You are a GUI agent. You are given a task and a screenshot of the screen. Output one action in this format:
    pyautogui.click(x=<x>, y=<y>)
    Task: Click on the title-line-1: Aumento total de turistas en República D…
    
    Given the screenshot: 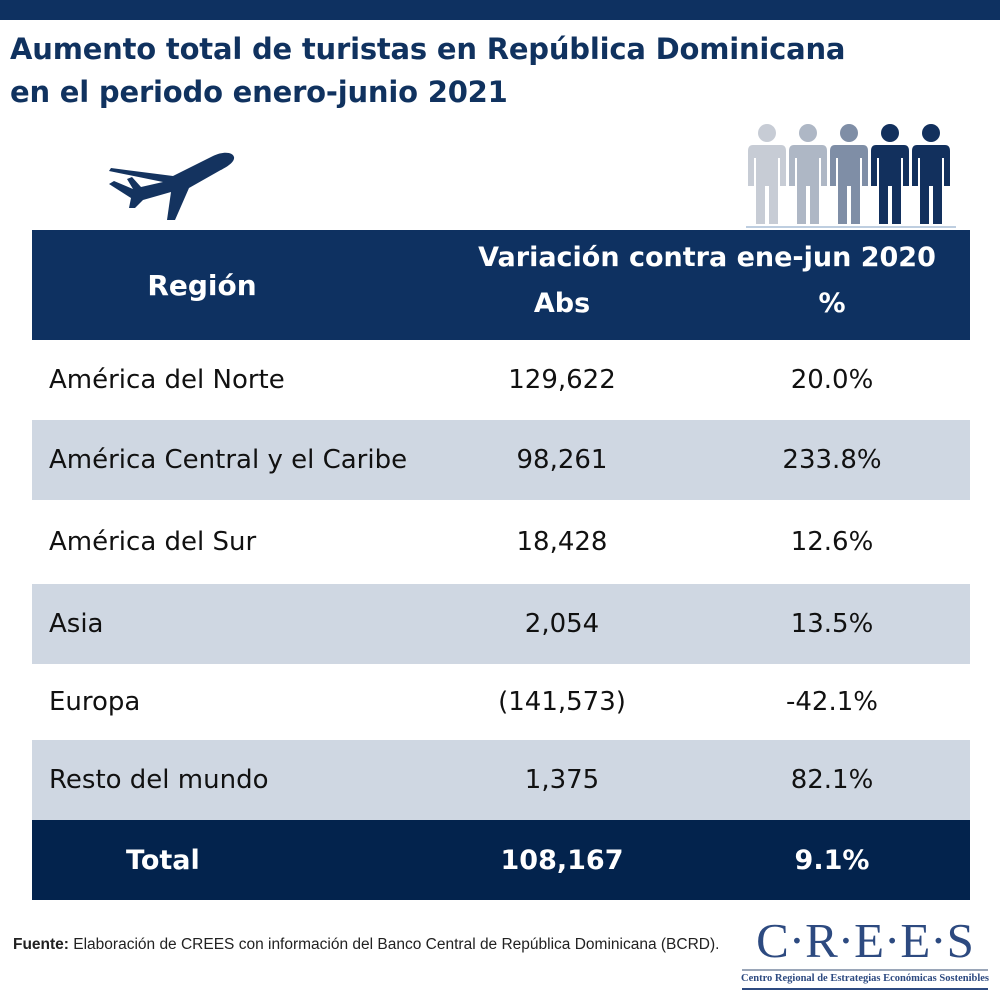 What is the action you would take?
    pyautogui.click(x=428, y=49)
    